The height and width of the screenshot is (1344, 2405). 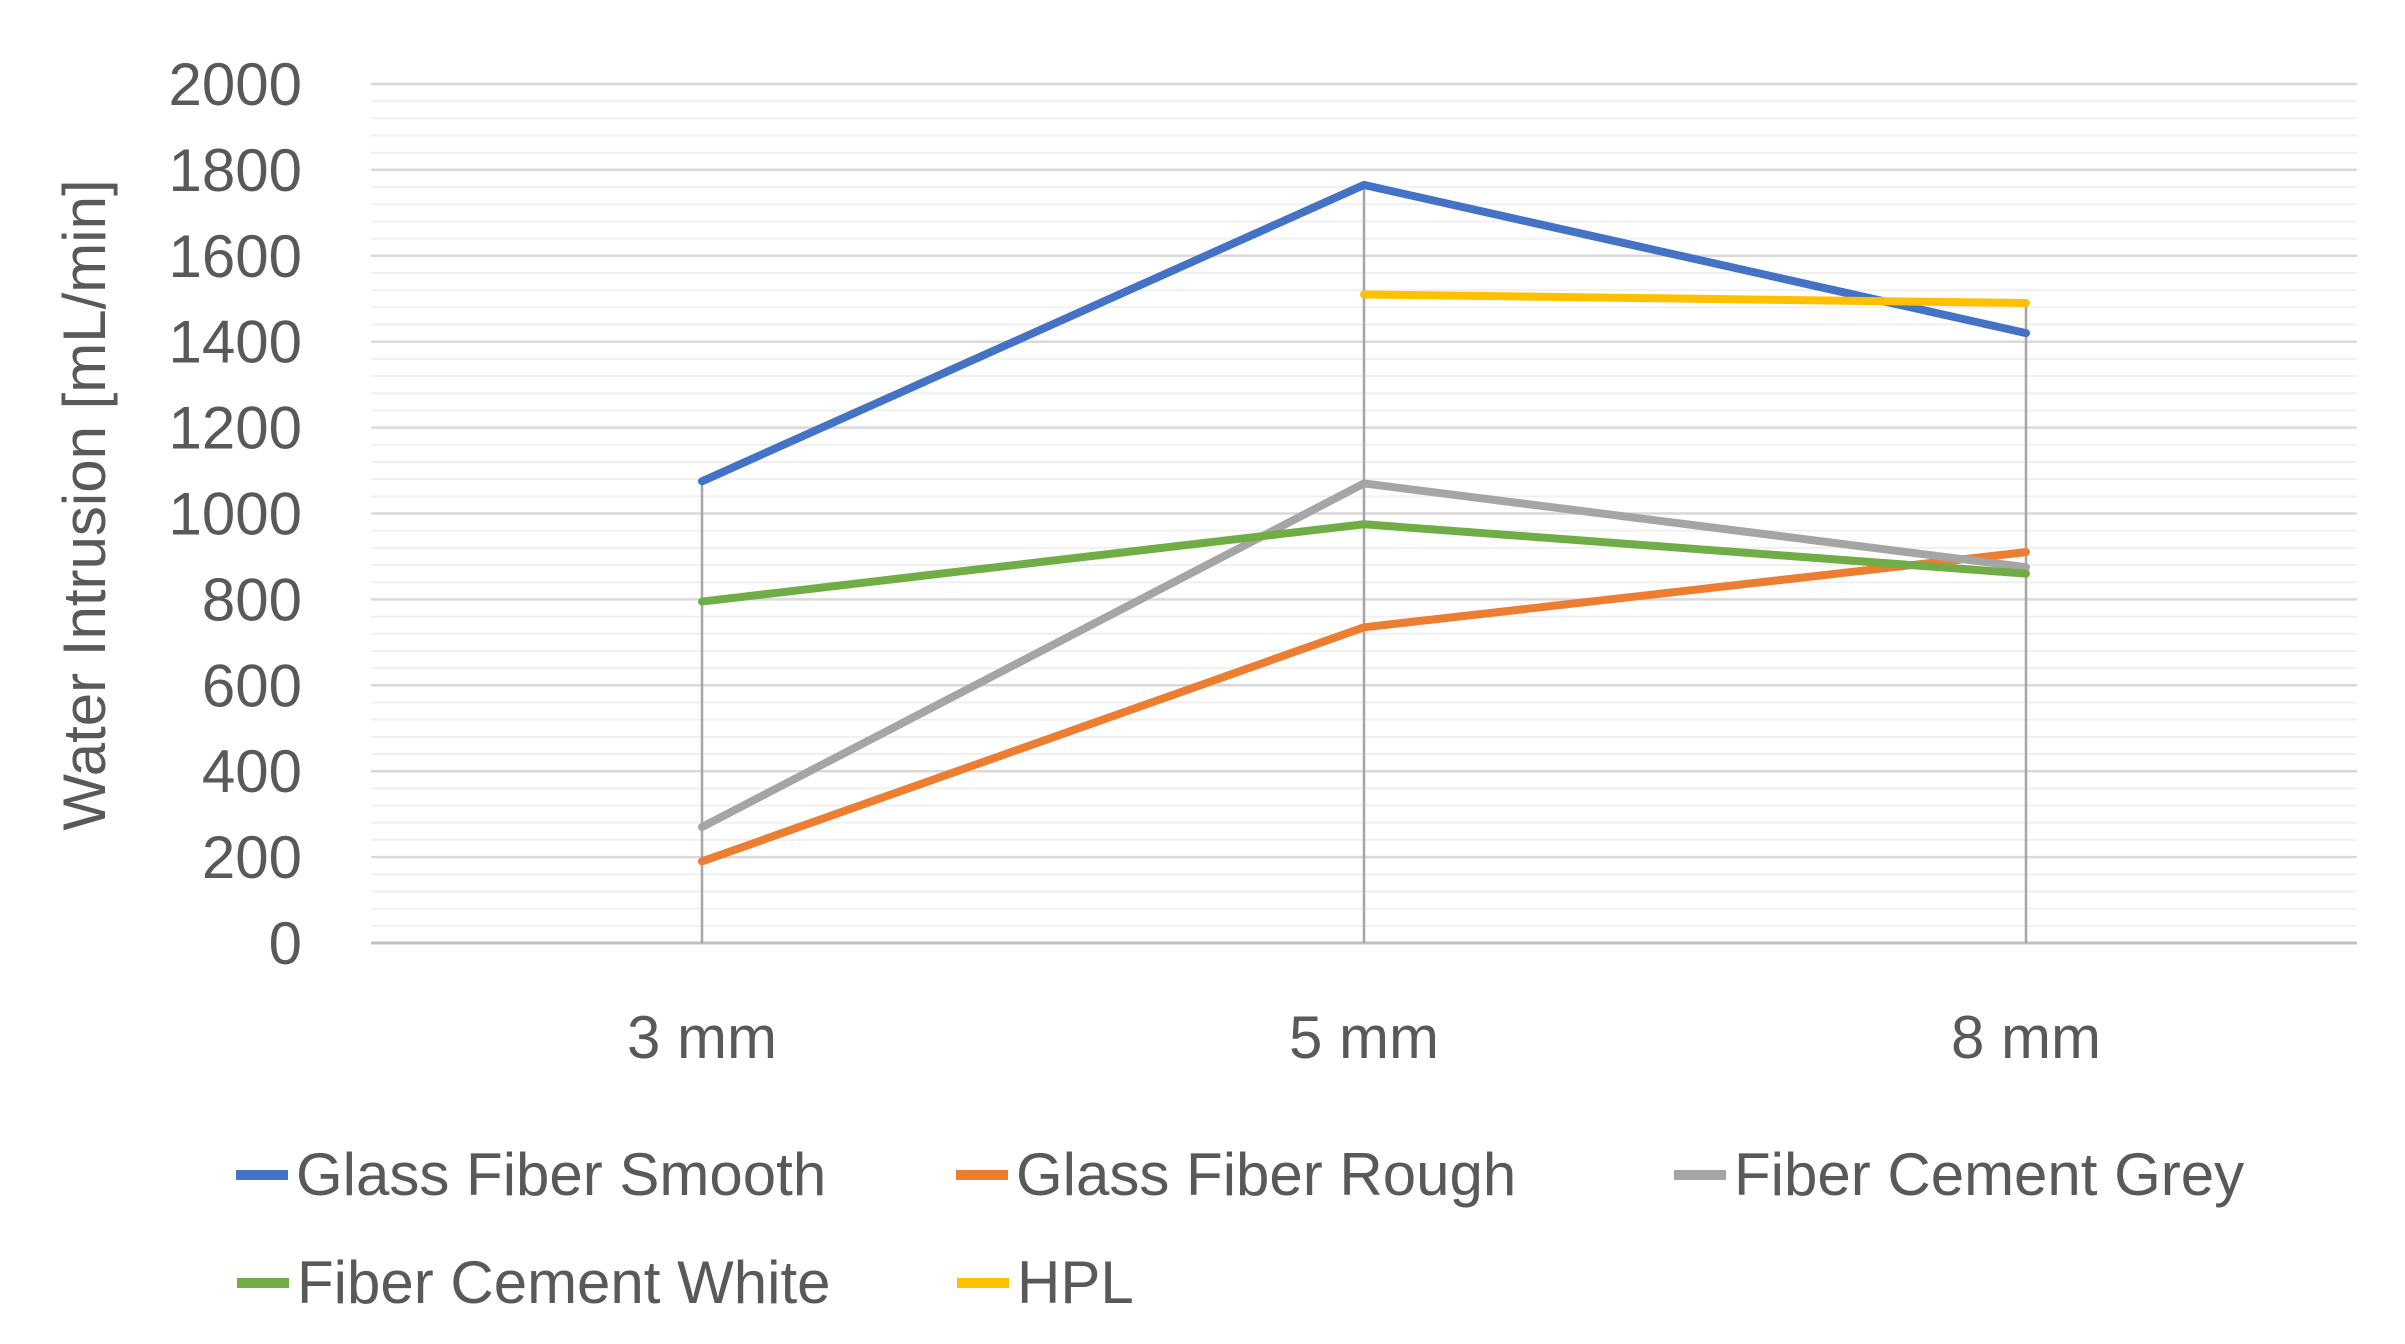 What do you see at coordinates (2026, 1037) in the screenshot?
I see `x-tick-label: 8 mm` at bounding box center [2026, 1037].